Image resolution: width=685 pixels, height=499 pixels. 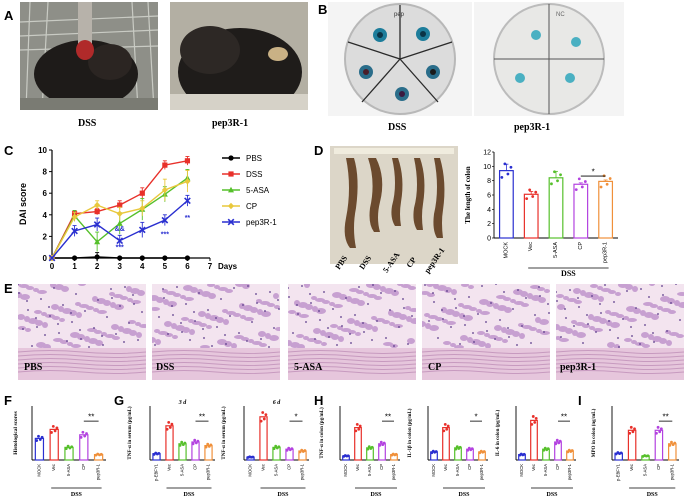 I want to click on bar-y-axis-title: Histological scores, so click(x=16, y=432).